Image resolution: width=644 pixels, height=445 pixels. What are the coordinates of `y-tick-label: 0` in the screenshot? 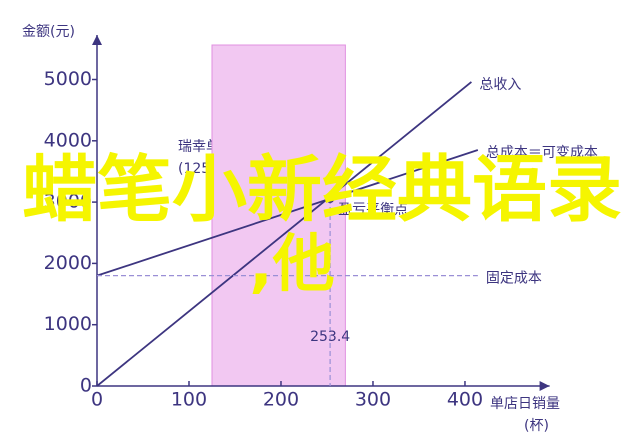 It's located at (86, 386).